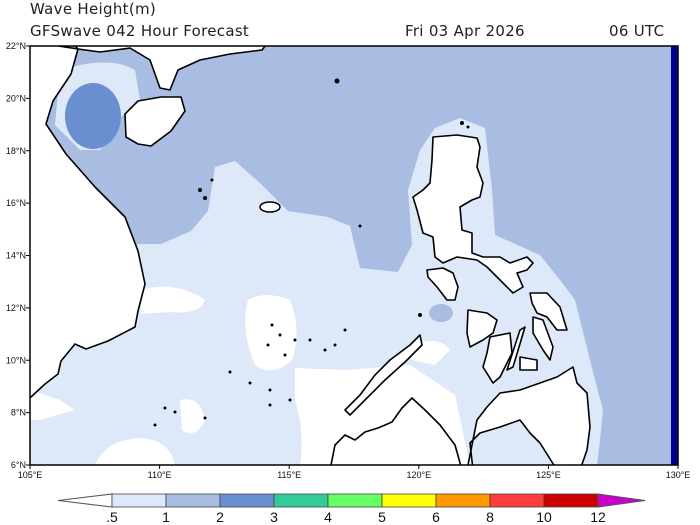  What do you see at coordinates (598, 517) in the screenshot?
I see `colorbar-label: 12` at bounding box center [598, 517].